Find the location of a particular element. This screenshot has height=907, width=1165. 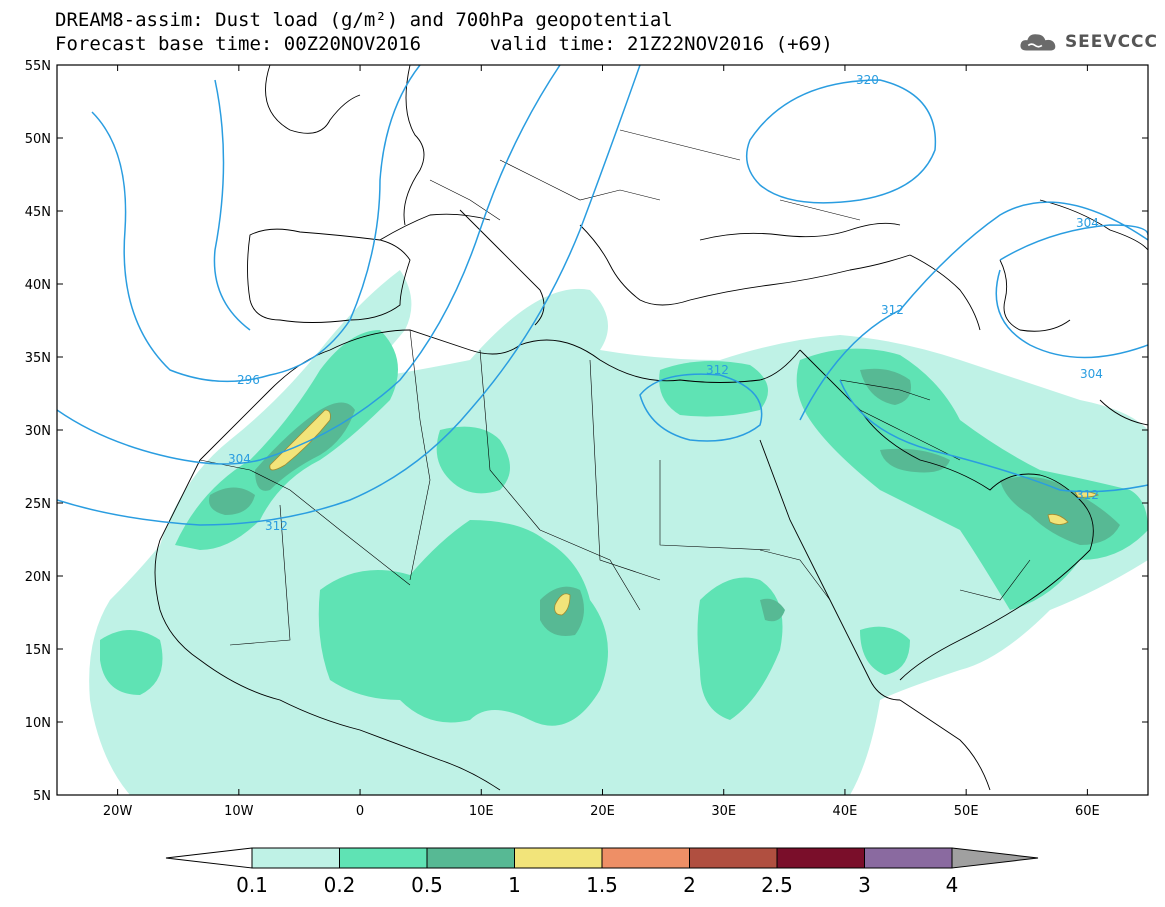

longitude-label: 60E is located at coordinates (1087, 811).